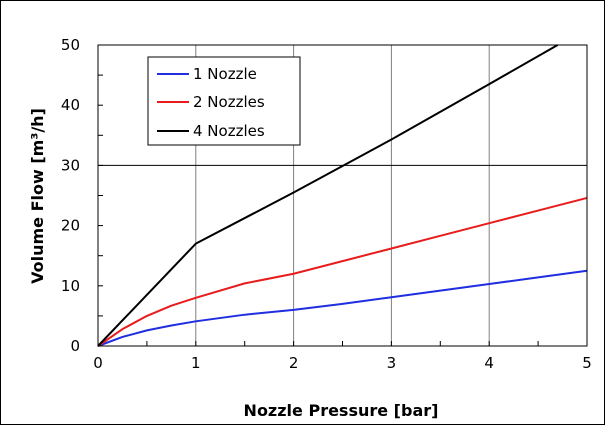  I want to click on legend: 1 Nozzle 2 Nozzles 4 Nozzles, so click(224, 101).